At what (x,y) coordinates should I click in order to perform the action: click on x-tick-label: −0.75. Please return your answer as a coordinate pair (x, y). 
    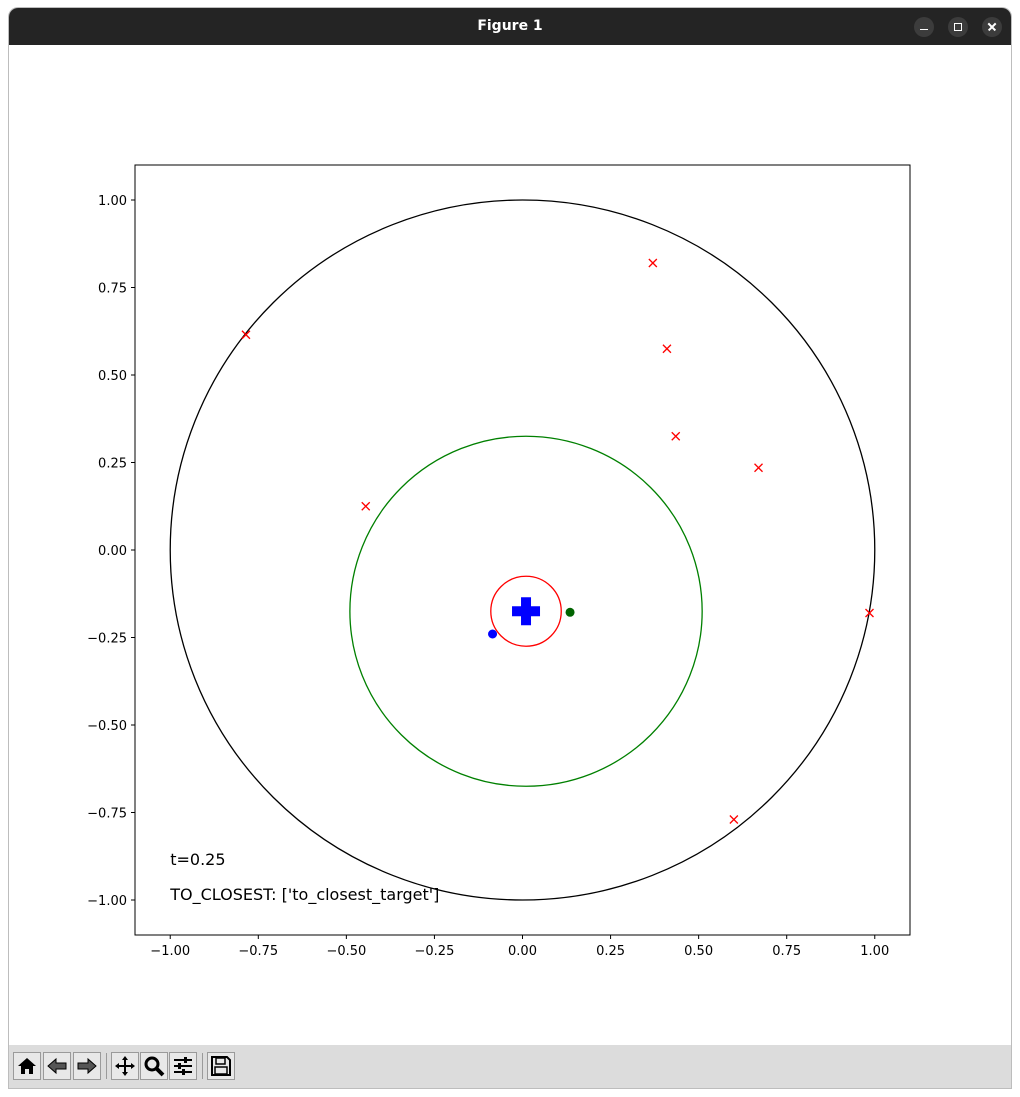
    Looking at the image, I should click on (258, 951).